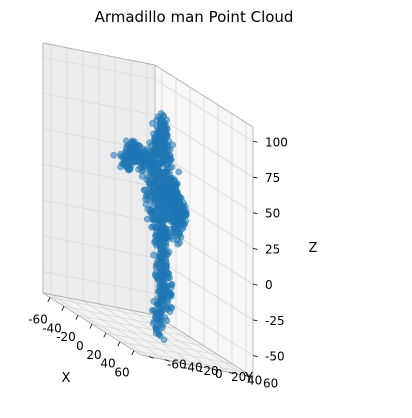 The width and height of the screenshot is (412, 418). Describe the element at coordinates (52, 328) in the screenshot. I see `x-tick-label: -40` at that location.